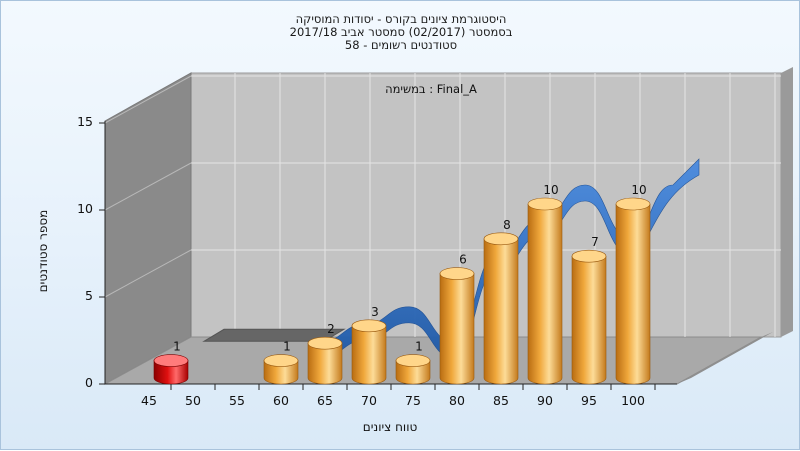  What do you see at coordinates (633, 400) in the screenshot?
I see `x-tick-label-100: 100` at bounding box center [633, 400].